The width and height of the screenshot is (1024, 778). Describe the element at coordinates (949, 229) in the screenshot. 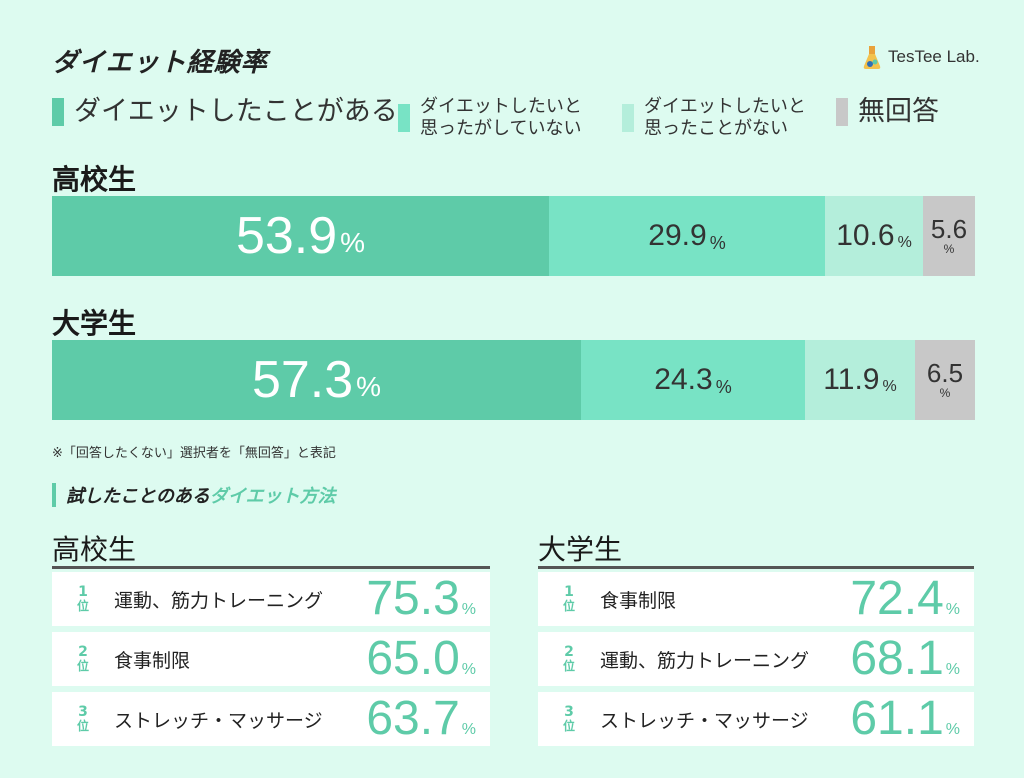

I see `data-label: 5.6` at that location.